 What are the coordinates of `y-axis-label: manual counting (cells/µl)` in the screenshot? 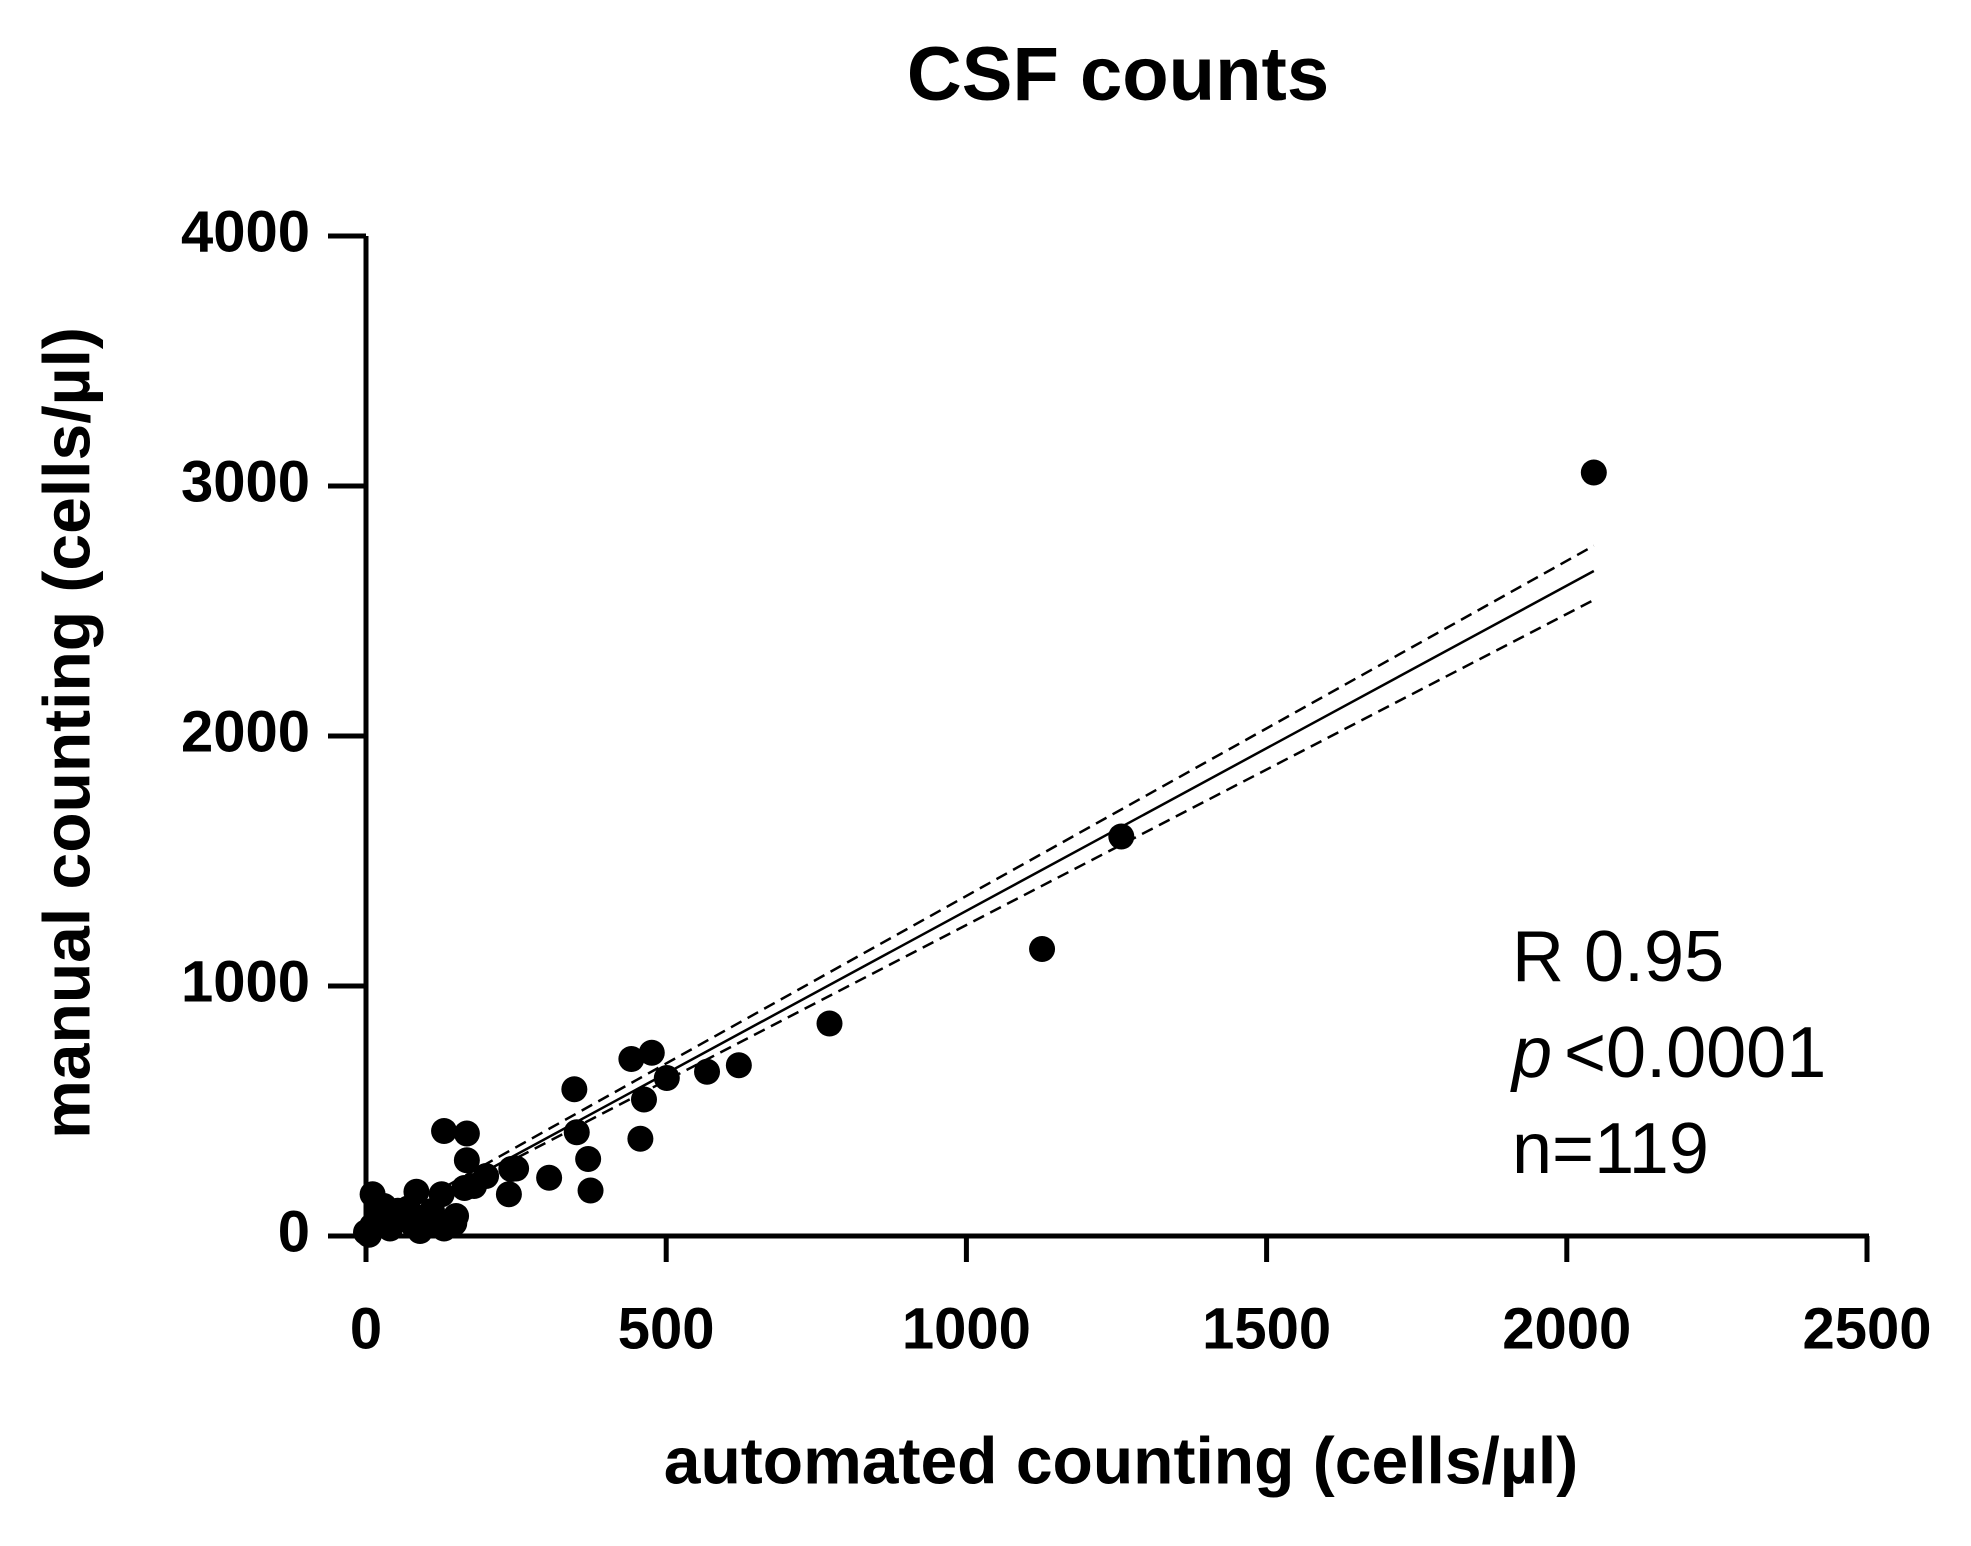 It's located at (66, 733).